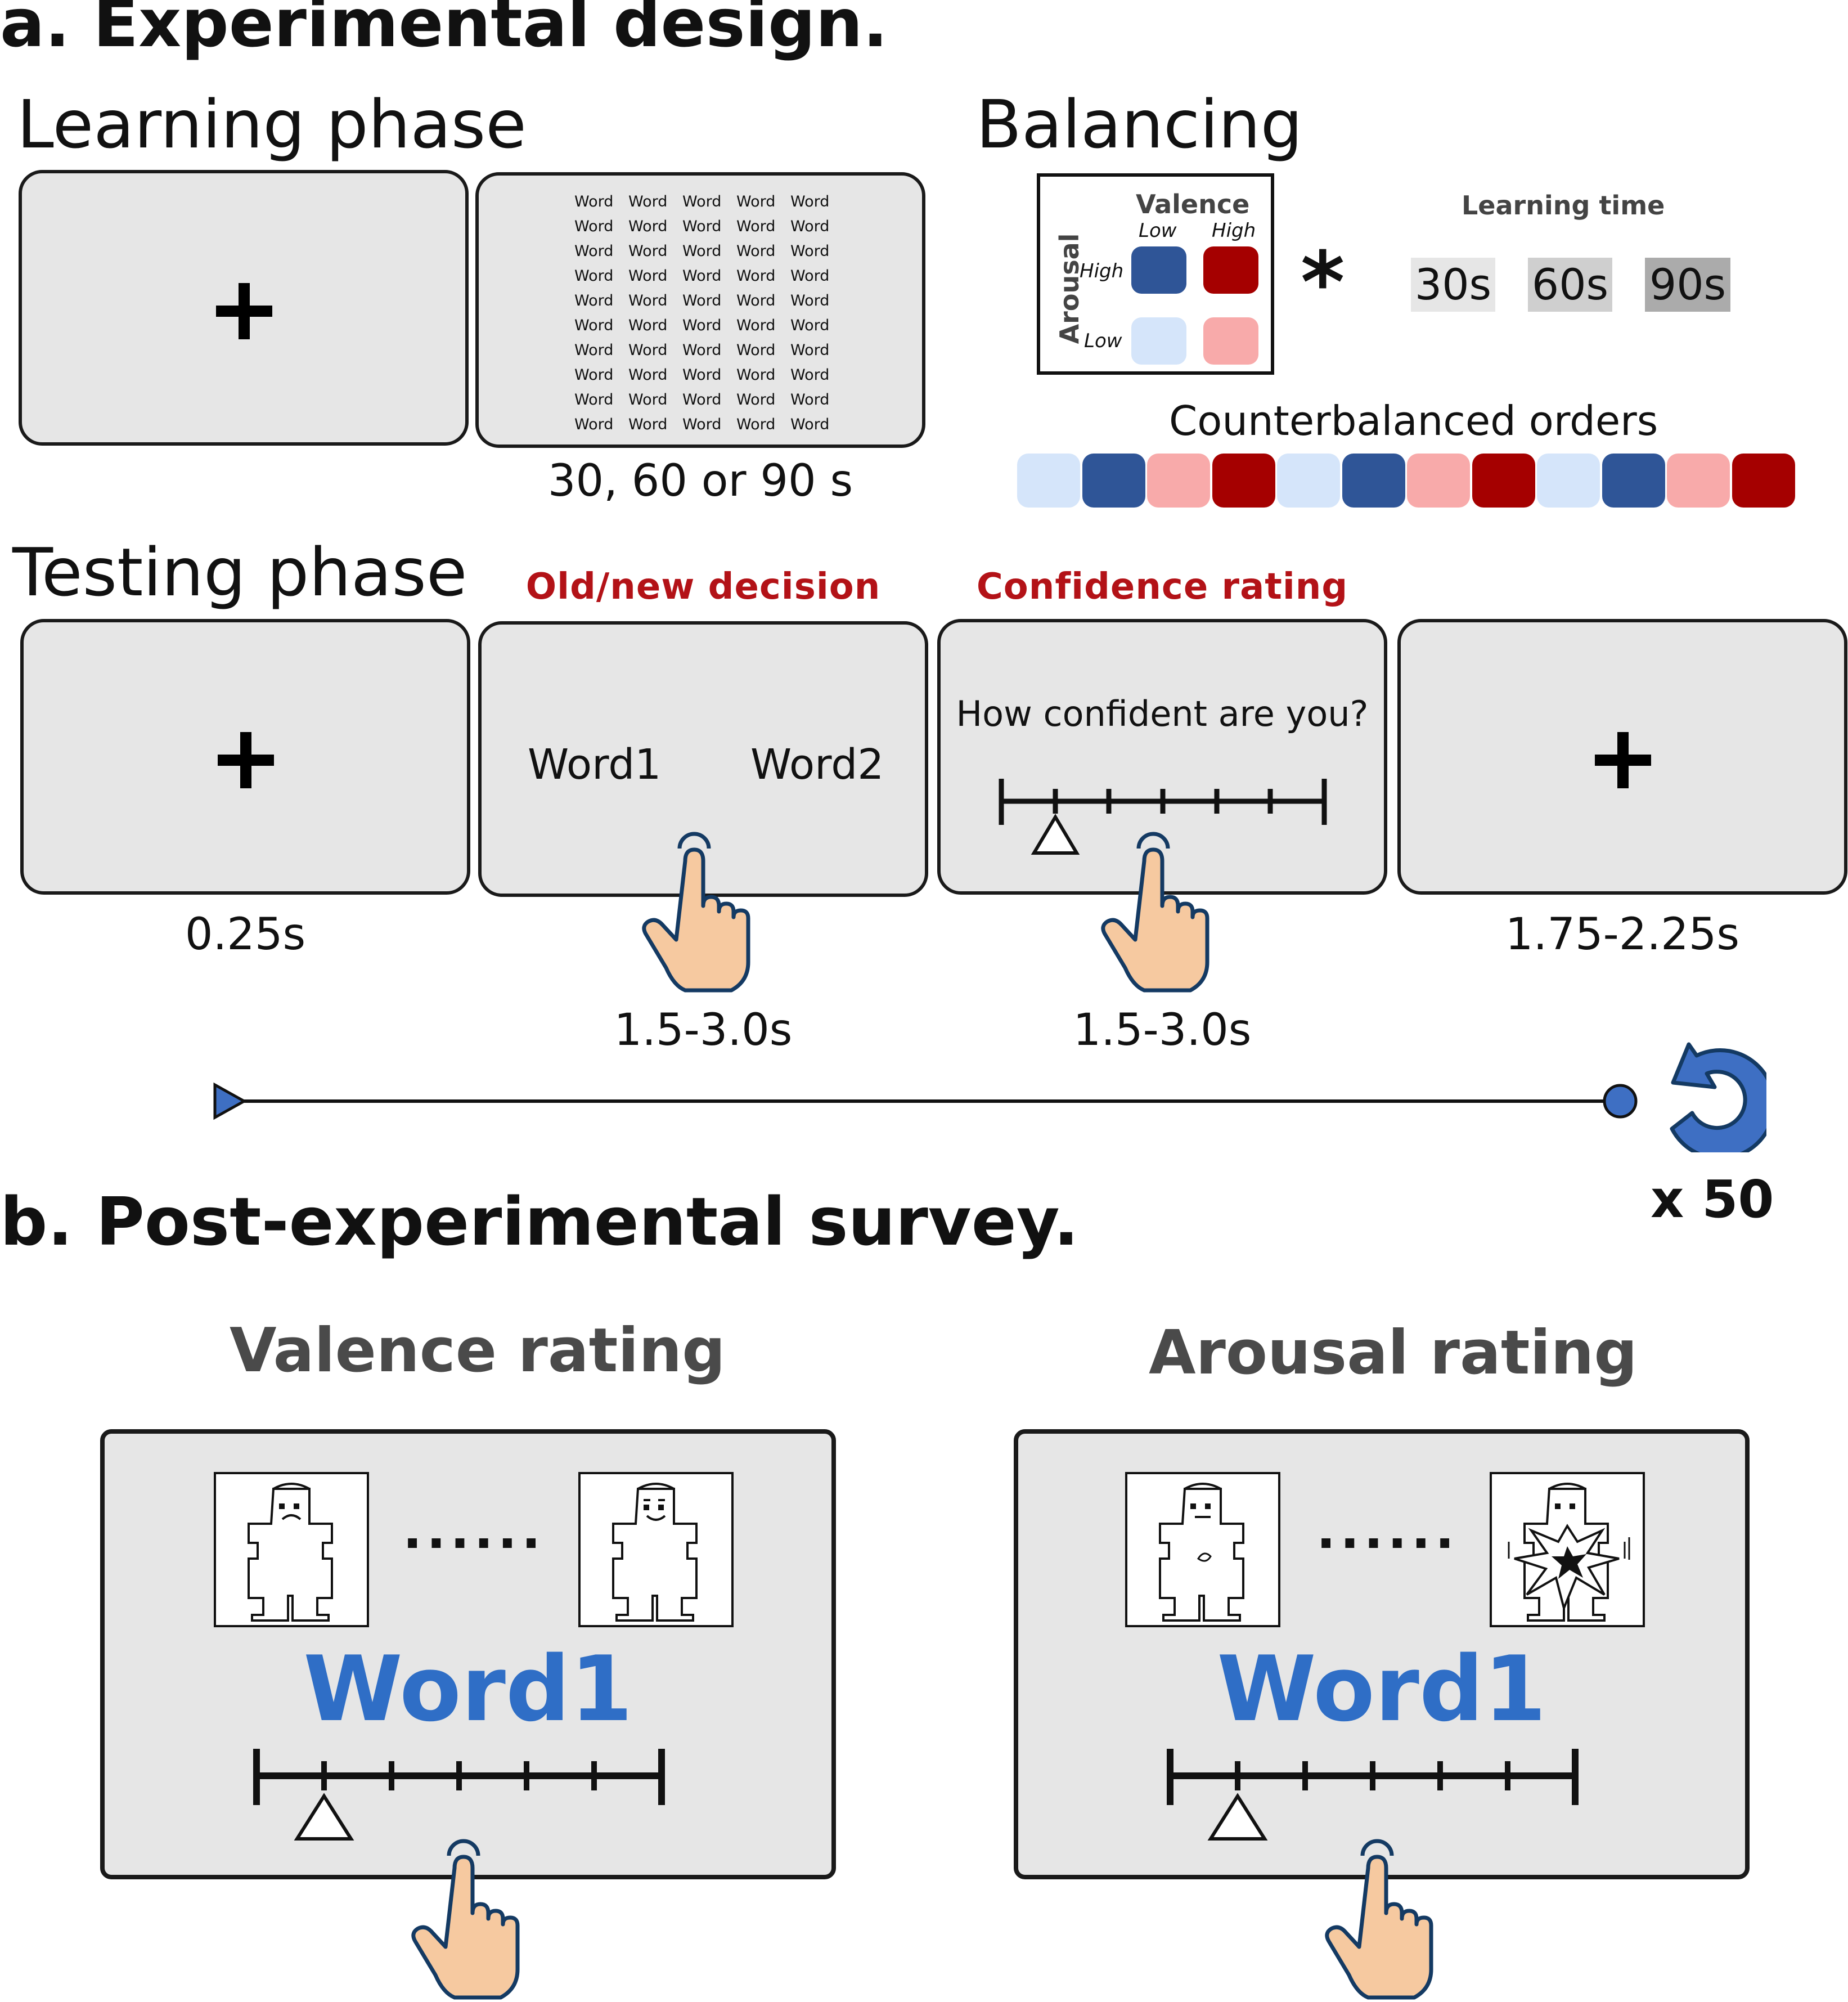  Describe the element at coordinates (1103, 341) in the screenshot. I see `arousal-low-label: Low` at that location.